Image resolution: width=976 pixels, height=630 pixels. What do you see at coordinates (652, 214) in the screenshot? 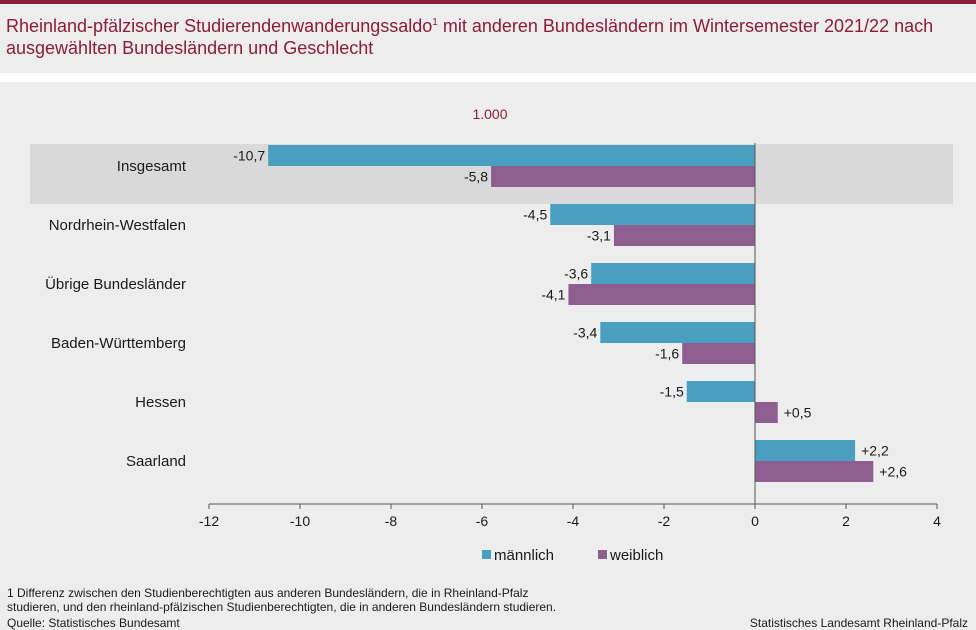
I see `bar-maennlich-nordrhein-westfalen` at bounding box center [652, 214].